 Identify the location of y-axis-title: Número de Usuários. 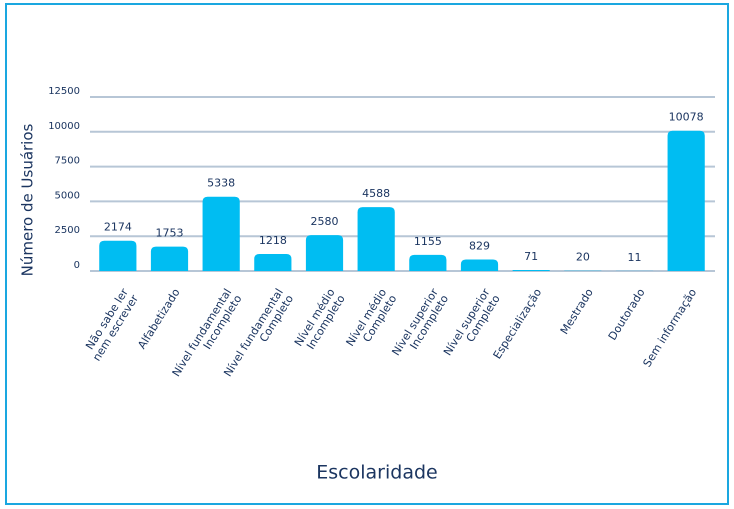
(28, 199).